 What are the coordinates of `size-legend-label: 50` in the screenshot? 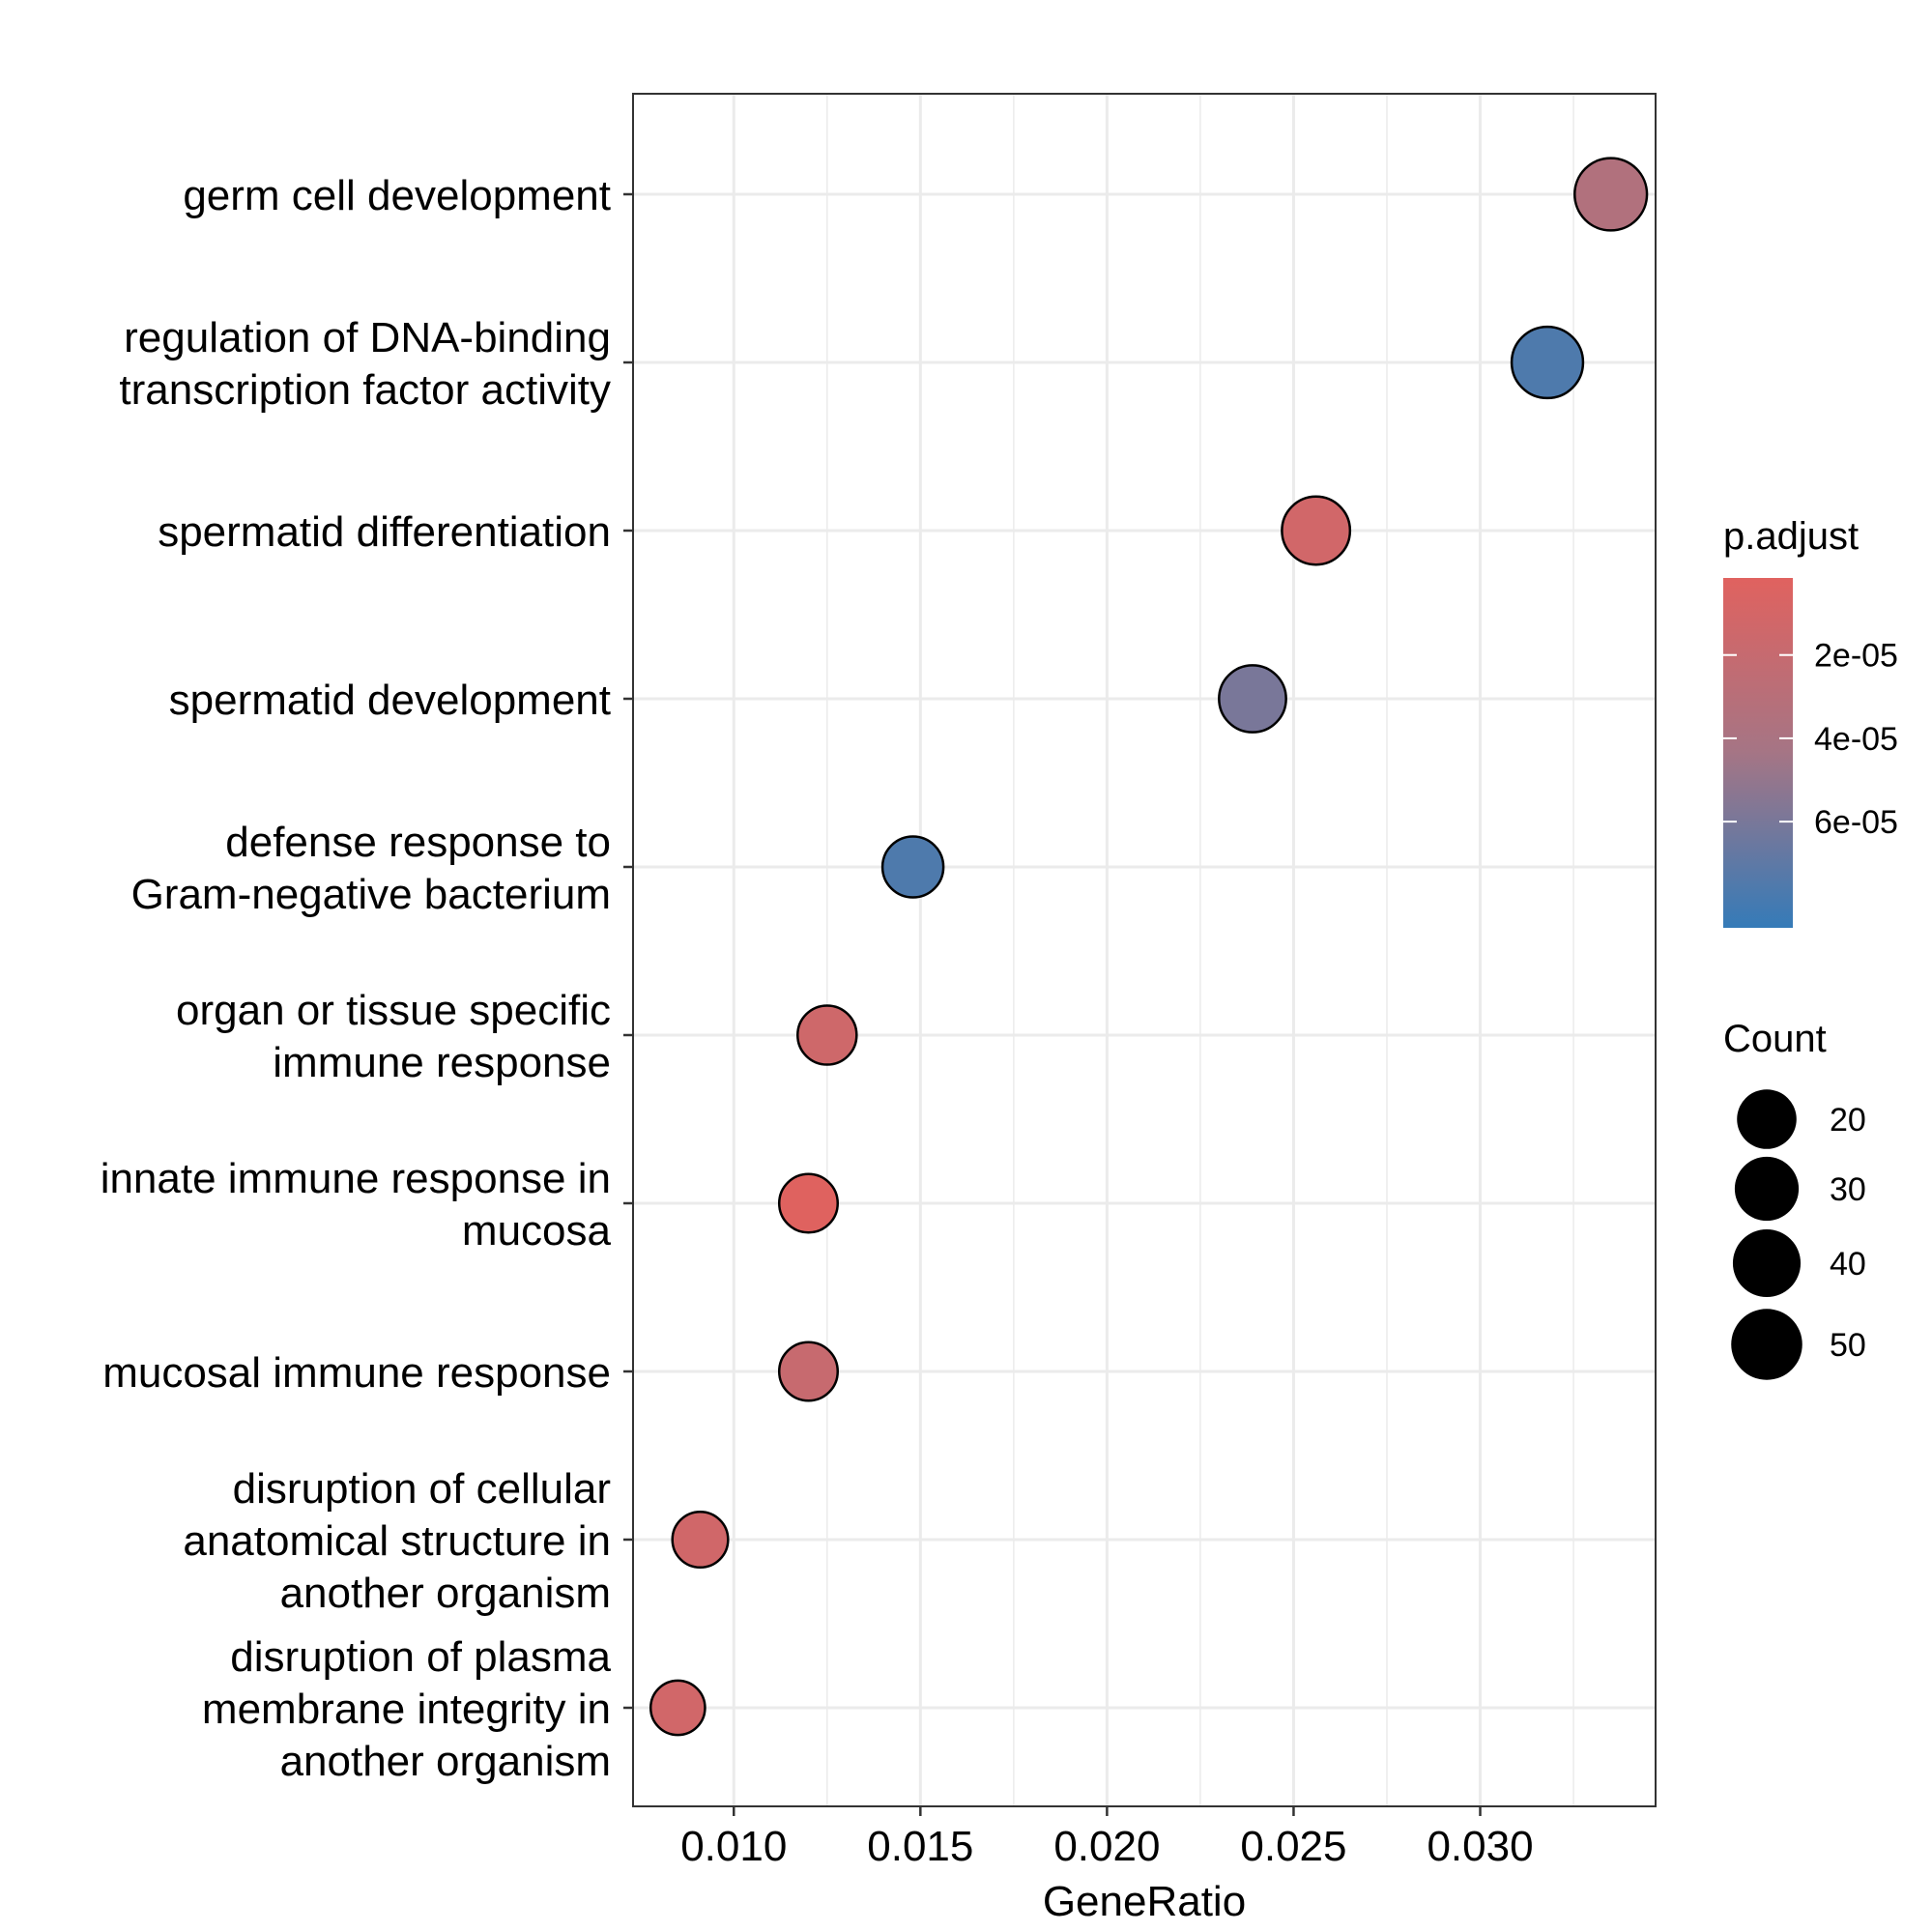 It's located at (1848, 1345).